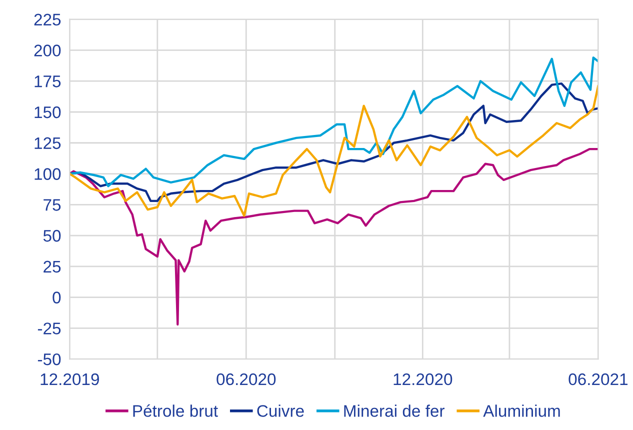  What do you see at coordinates (423, 379) in the screenshot?
I see `x-tick-label: 12.2020` at bounding box center [423, 379].